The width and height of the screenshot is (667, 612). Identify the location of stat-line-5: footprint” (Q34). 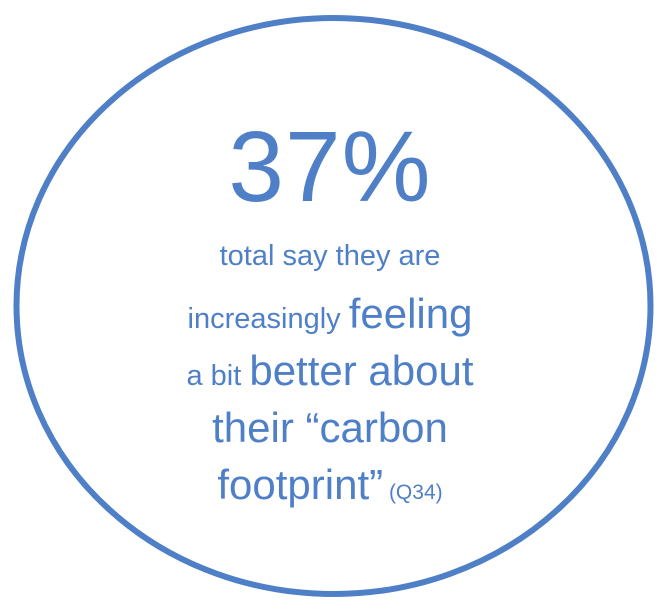
(330, 484).